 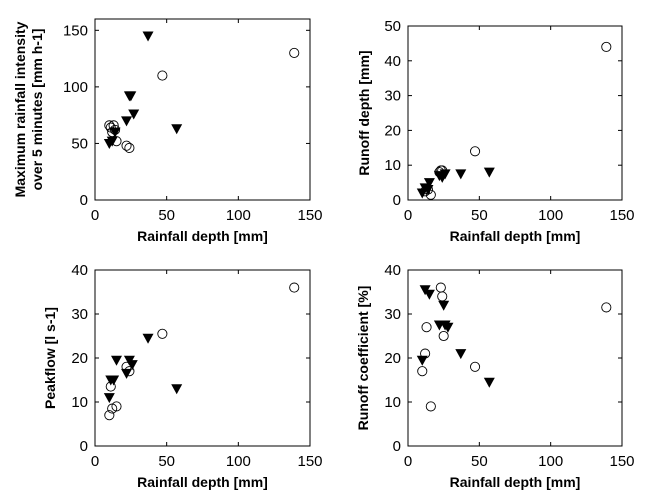 What do you see at coordinates (364, 112) in the screenshot?
I see `y-axis-label: Runoff depth [mm]` at bounding box center [364, 112].